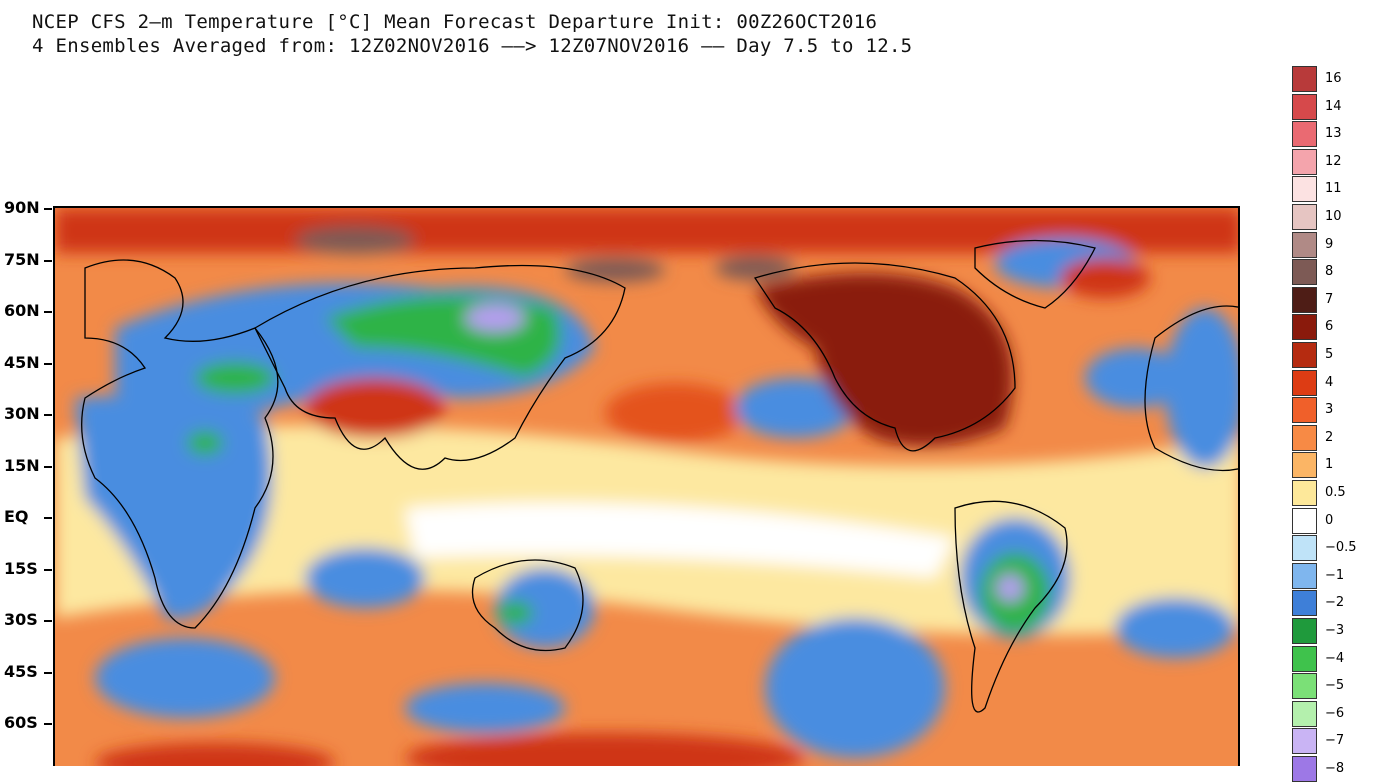 The height and width of the screenshot is (782, 1385). Describe the element at coordinates (1329, 382) in the screenshot. I see `legend-label: 4` at that location.